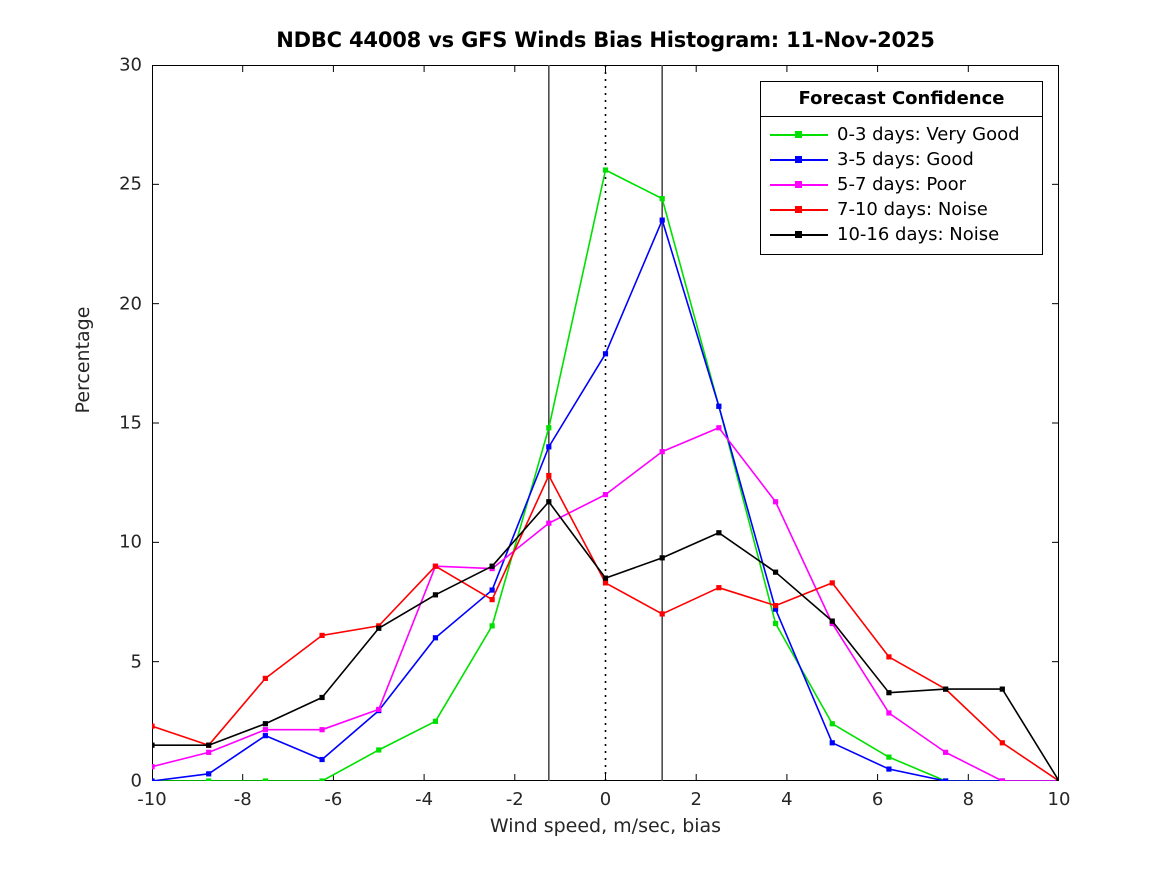 This screenshot has width=1167, height=875. I want to click on legend-item-label: 10-16 days: Noise, so click(918, 234).